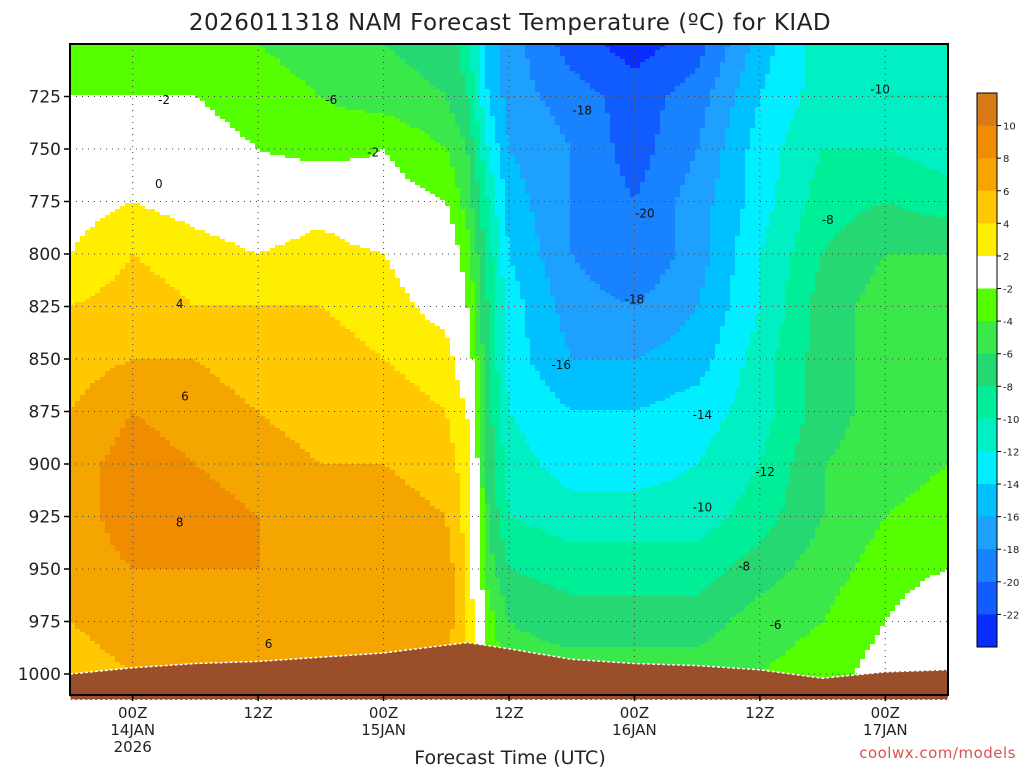 The image size is (1024, 768). Describe the element at coordinates (561, 365) in the screenshot. I see `contour-label: -16` at that location.